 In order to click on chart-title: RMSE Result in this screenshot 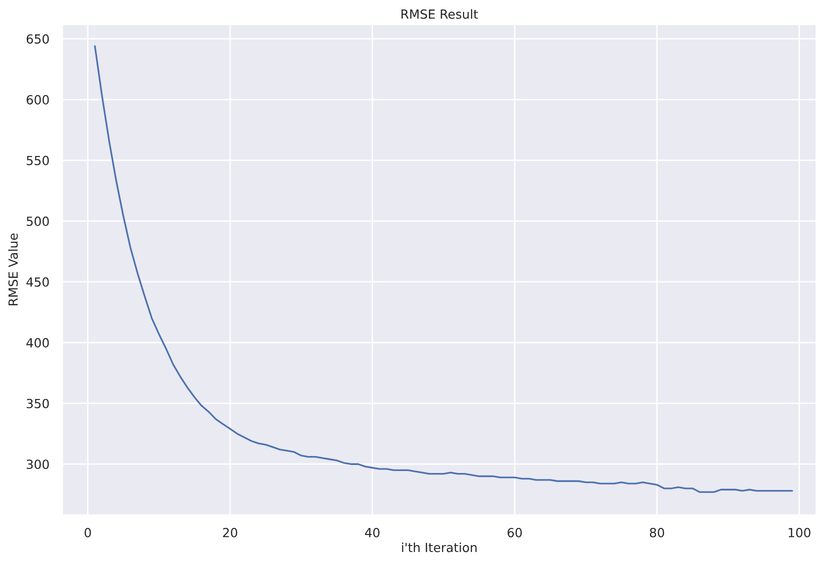, I will do `click(440, 14)`.